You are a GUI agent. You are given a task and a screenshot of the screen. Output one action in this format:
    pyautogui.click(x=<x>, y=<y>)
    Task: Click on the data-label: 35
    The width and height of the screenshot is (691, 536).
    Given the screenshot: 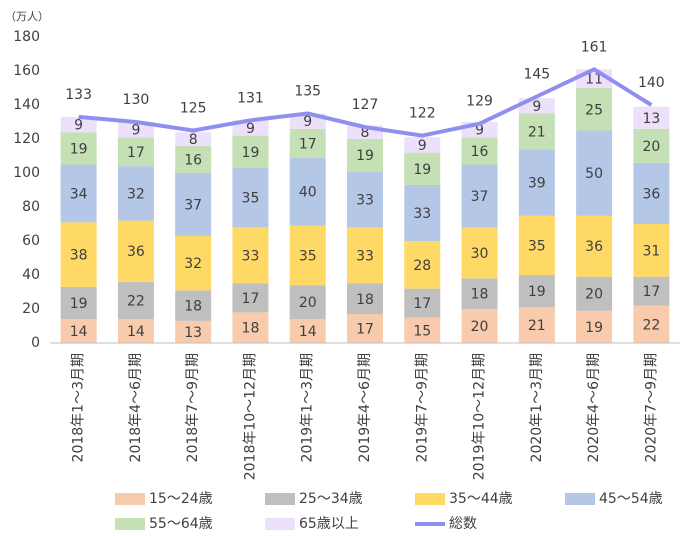 What is the action you would take?
    pyautogui.click(x=308, y=256)
    